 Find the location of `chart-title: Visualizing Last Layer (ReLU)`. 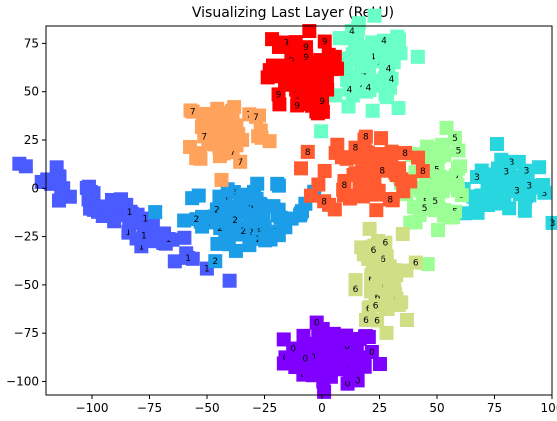

chart-title: Visualizing Last Layer (ReLU) is located at coordinates (293, 13).